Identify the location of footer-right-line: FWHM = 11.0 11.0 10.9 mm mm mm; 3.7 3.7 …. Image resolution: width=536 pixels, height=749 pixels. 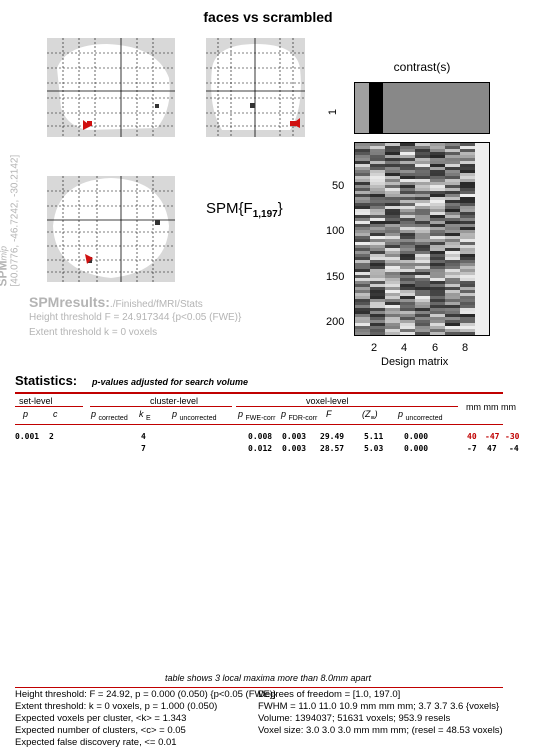
(379, 706).